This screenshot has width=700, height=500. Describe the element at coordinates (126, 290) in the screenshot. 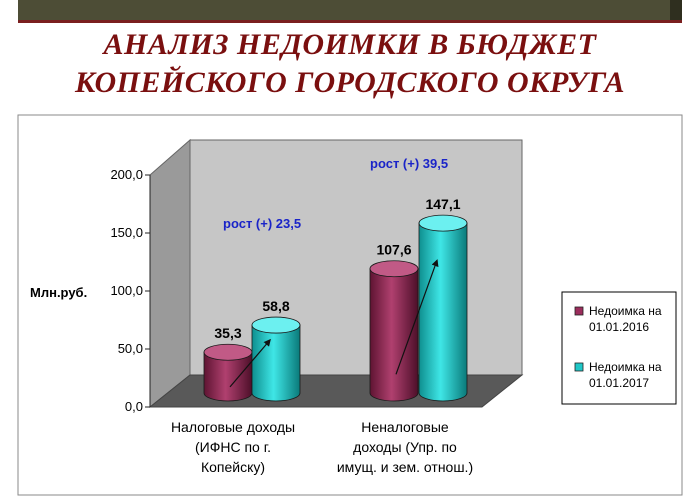

I see `y-tick-label: 100,0` at that location.